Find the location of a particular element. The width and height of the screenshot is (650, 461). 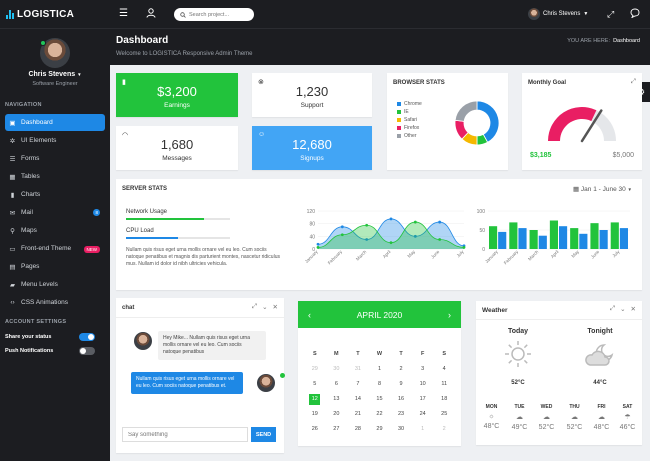

calendar-day: 12 is located at coordinates (315, 399).